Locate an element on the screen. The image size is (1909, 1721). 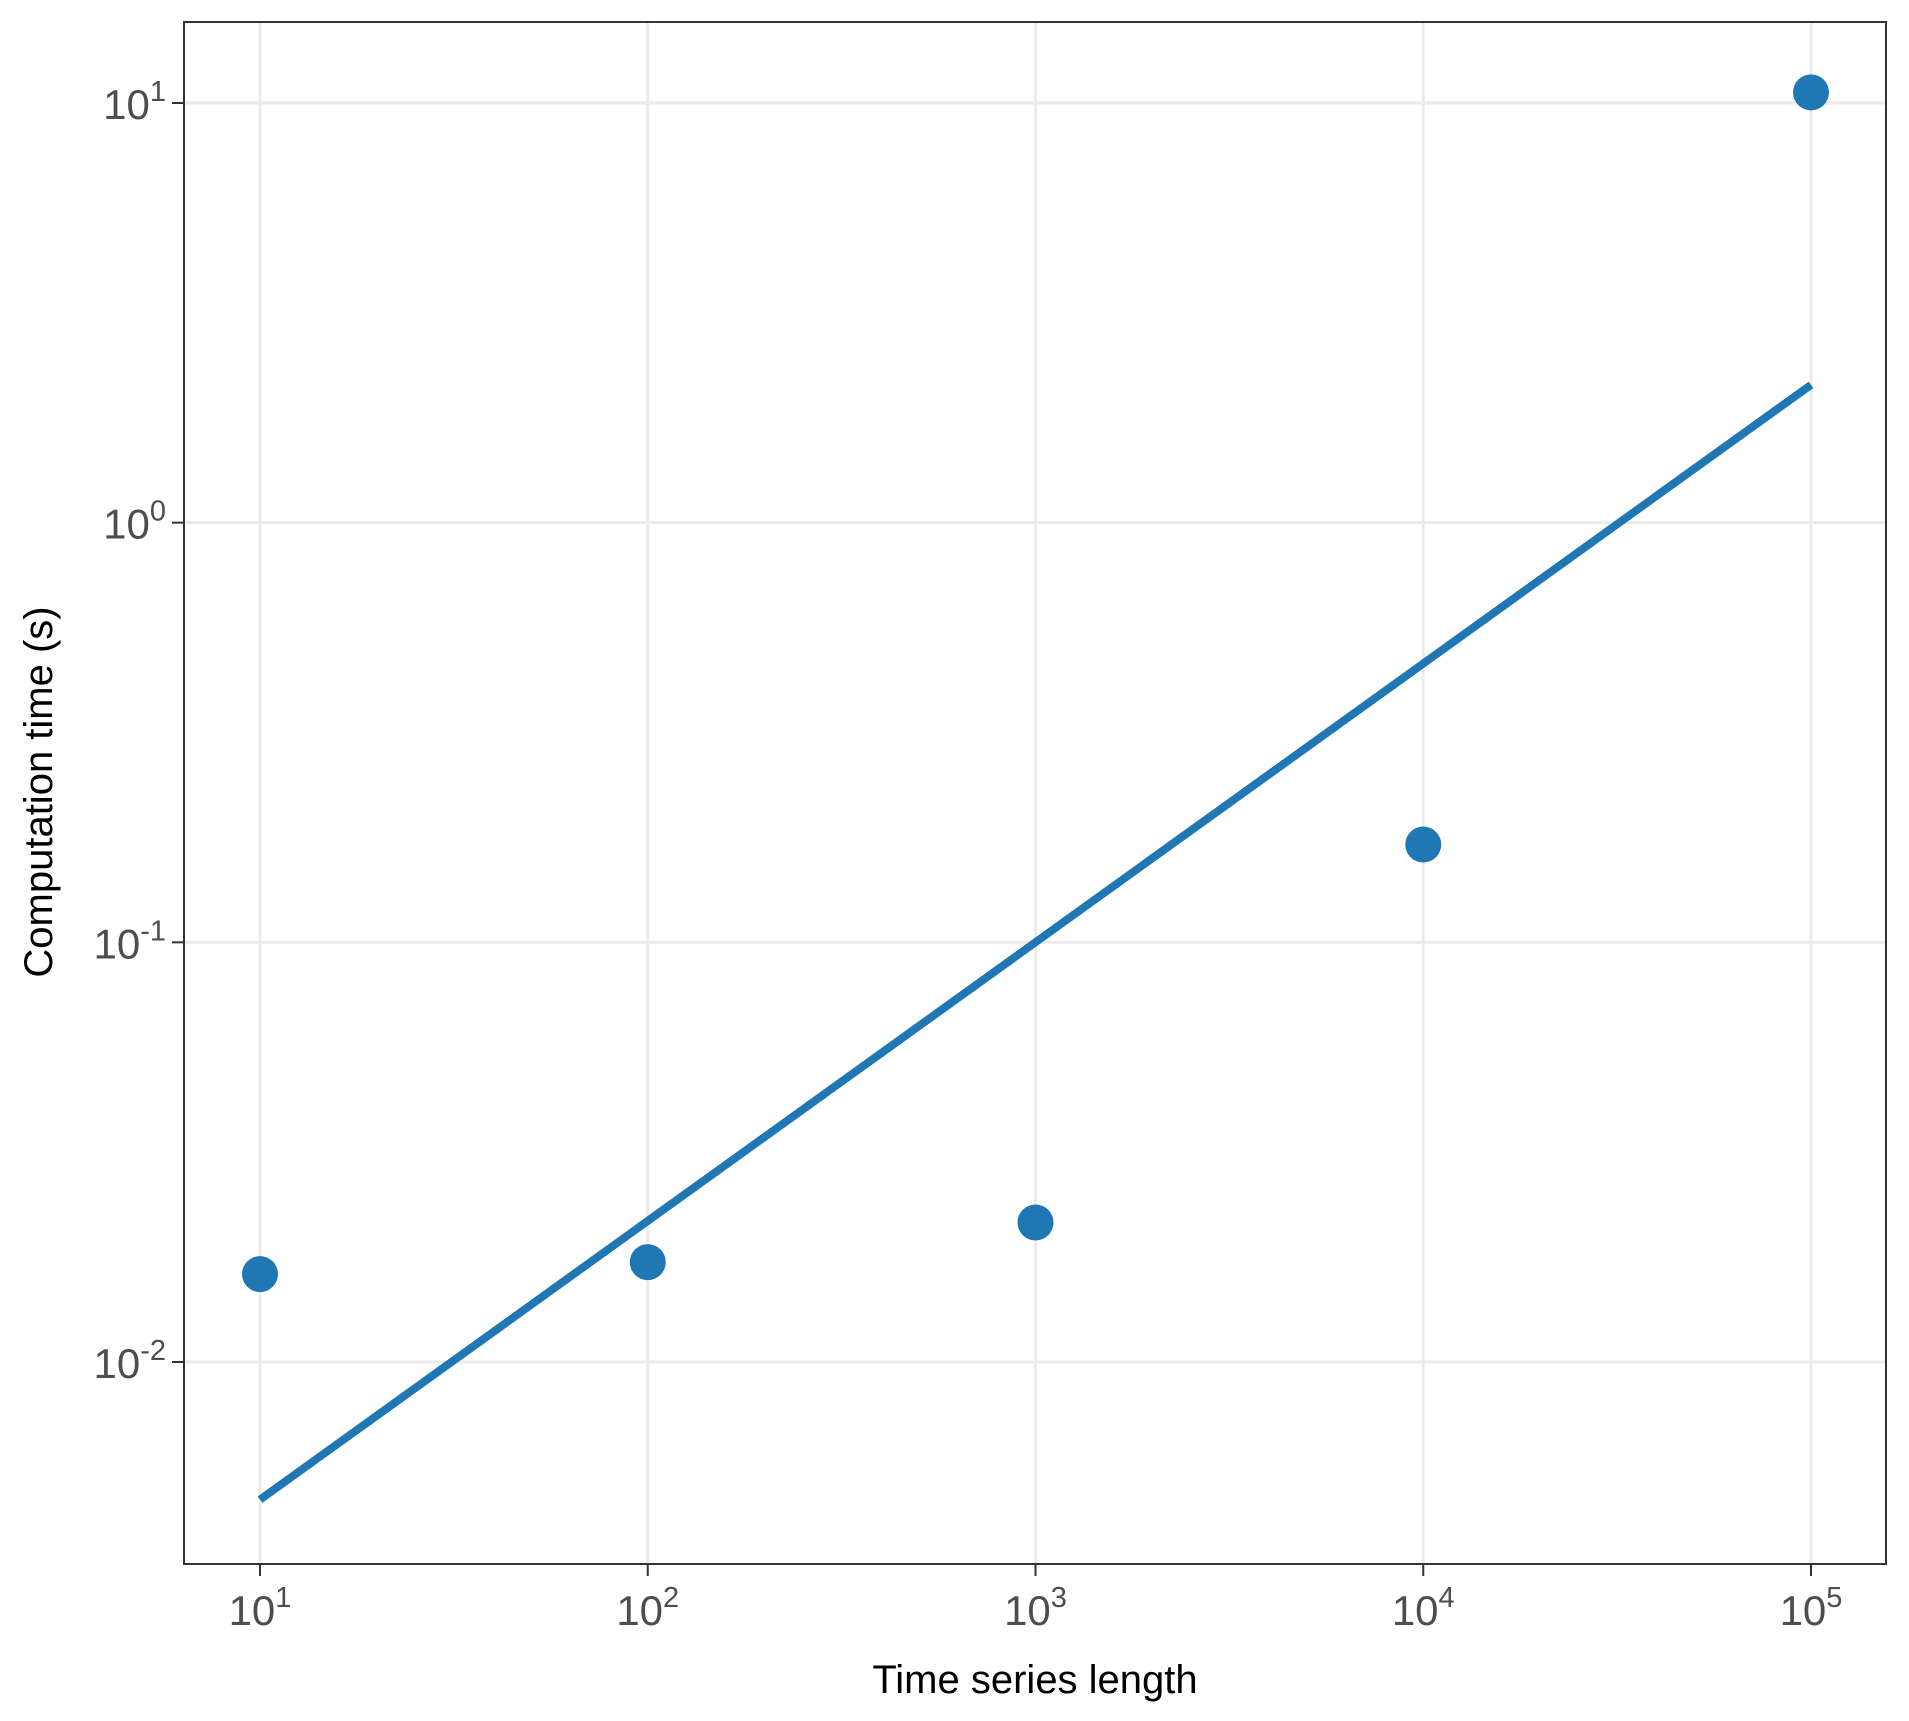
x-tick-label: 10⁴ is located at coordinates (1423, 1608).